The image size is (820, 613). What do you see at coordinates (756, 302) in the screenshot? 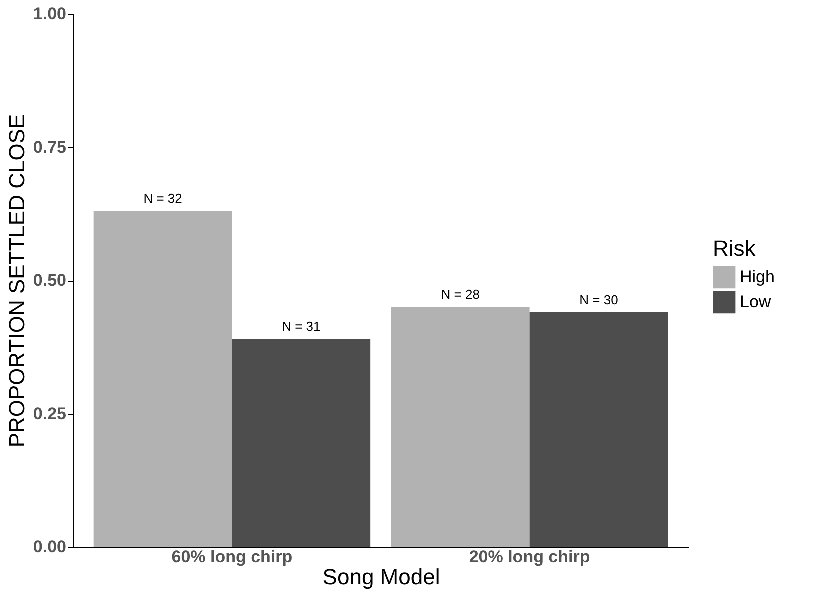
I see `legend-label: Low` at bounding box center [756, 302].